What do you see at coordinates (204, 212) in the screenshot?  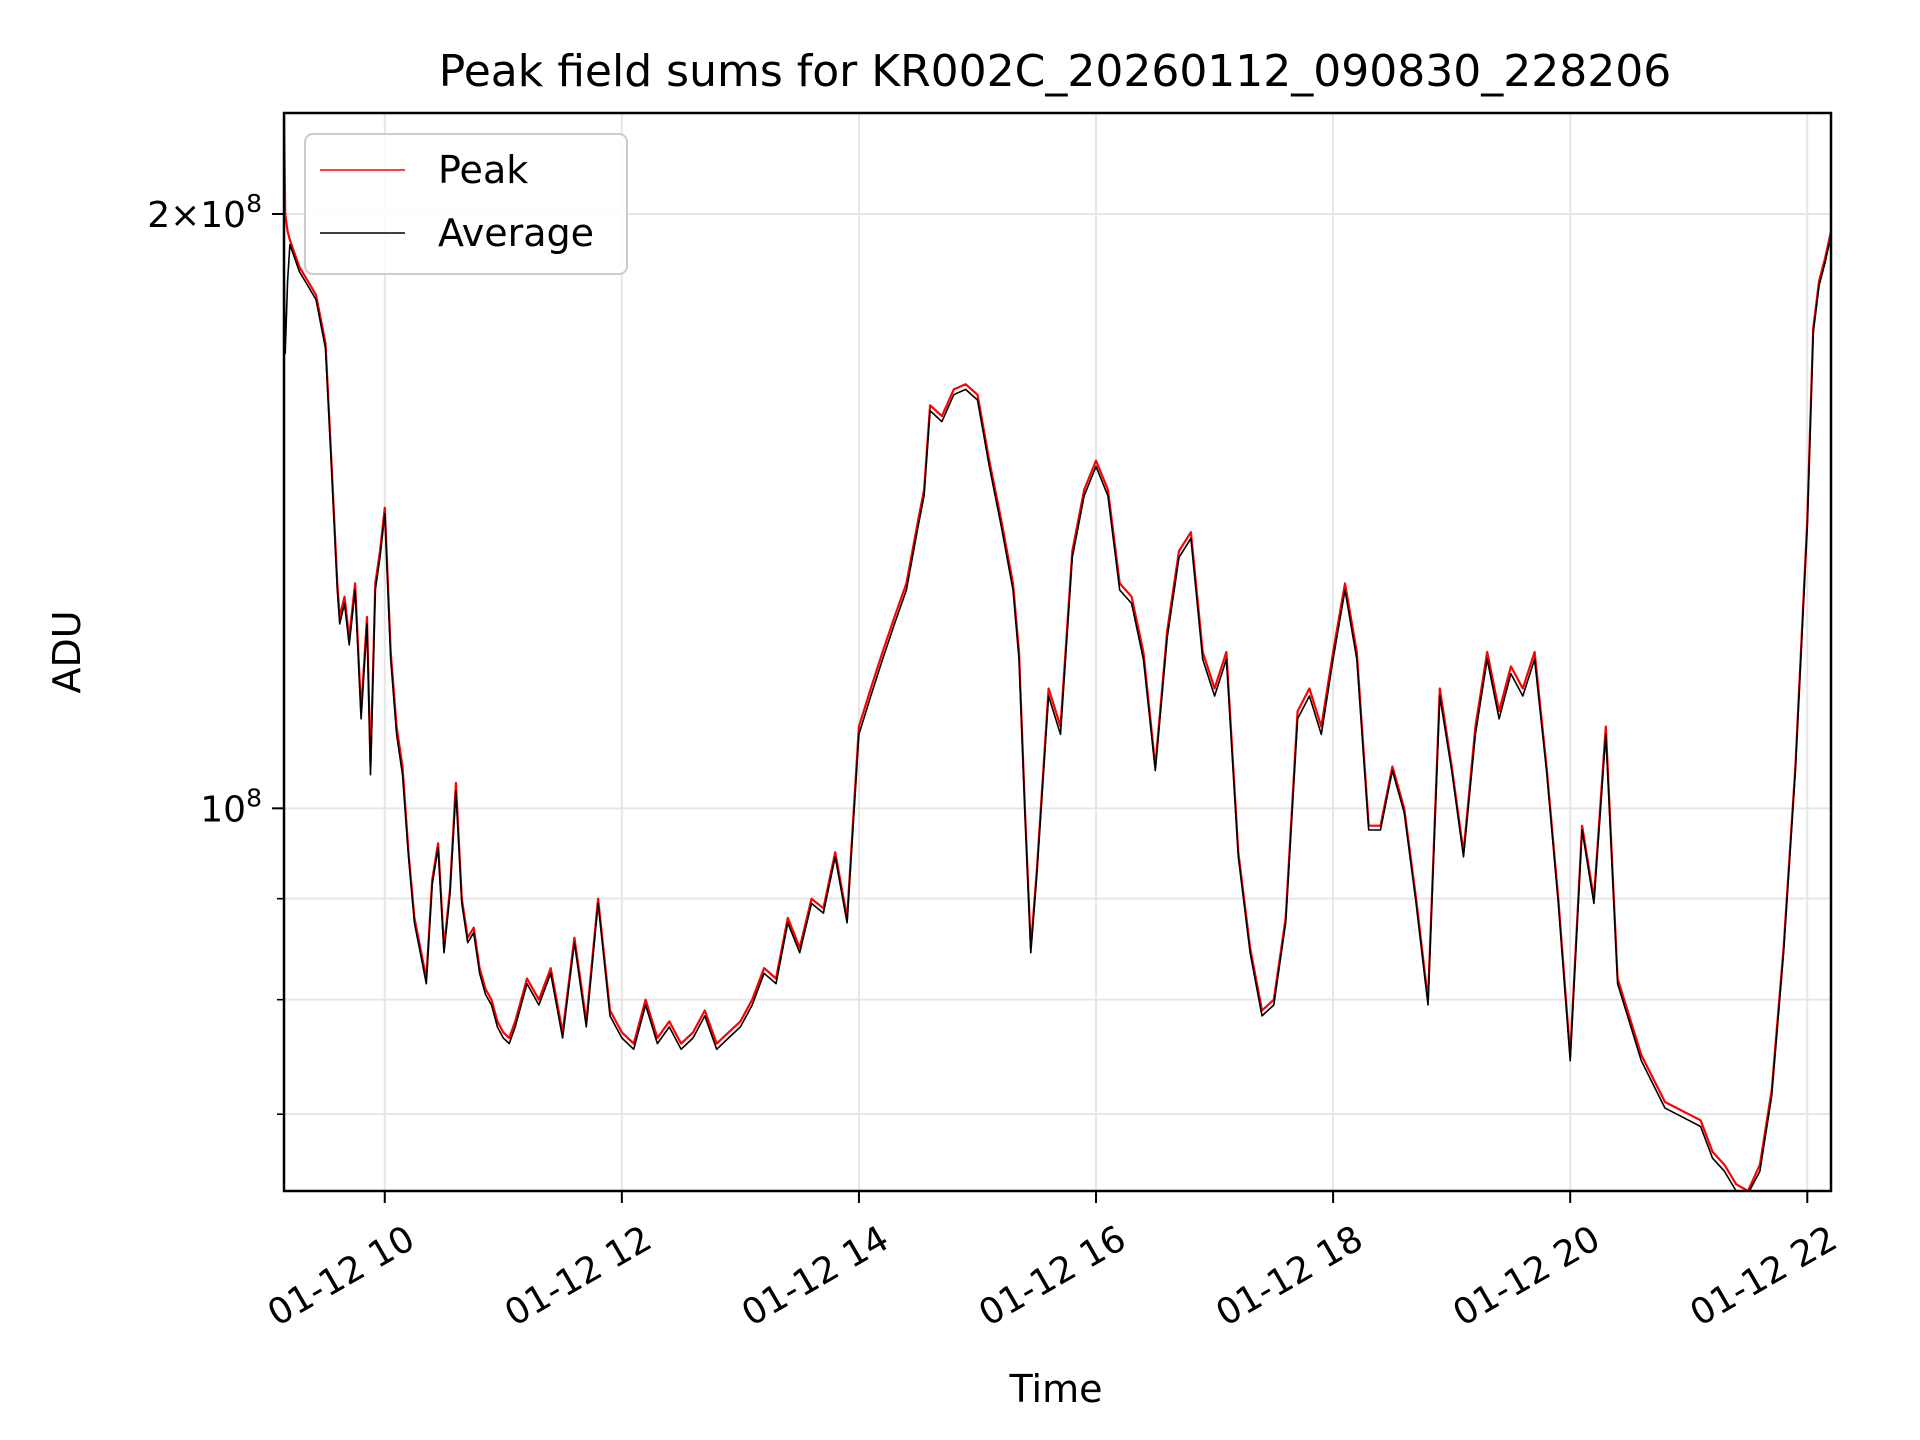 I see `y-tick-label: 2×108` at bounding box center [204, 212].